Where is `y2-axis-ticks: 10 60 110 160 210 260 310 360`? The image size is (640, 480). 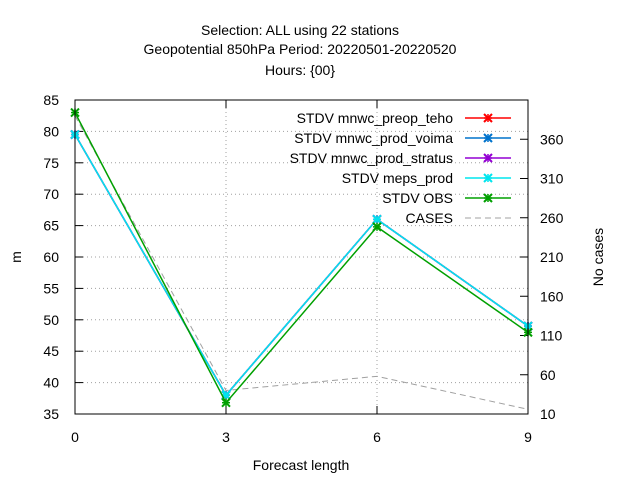
y2-axis-ticks: 10 60 110 160 210 260 310 360 is located at coordinates (542, 276).